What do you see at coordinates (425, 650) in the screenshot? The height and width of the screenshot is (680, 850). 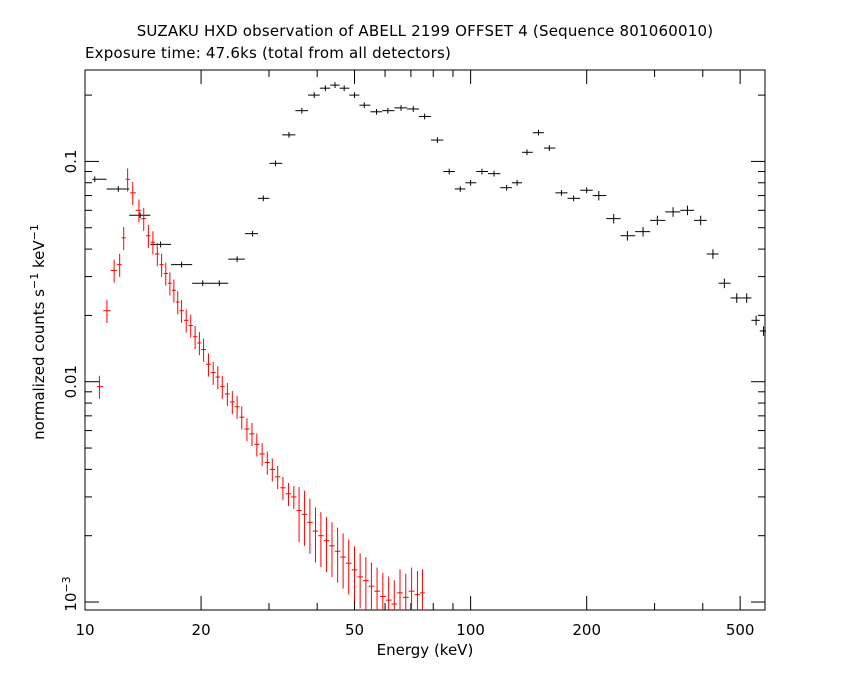 I see `x-axis-label: Energy (keV)` at bounding box center [425, 650].